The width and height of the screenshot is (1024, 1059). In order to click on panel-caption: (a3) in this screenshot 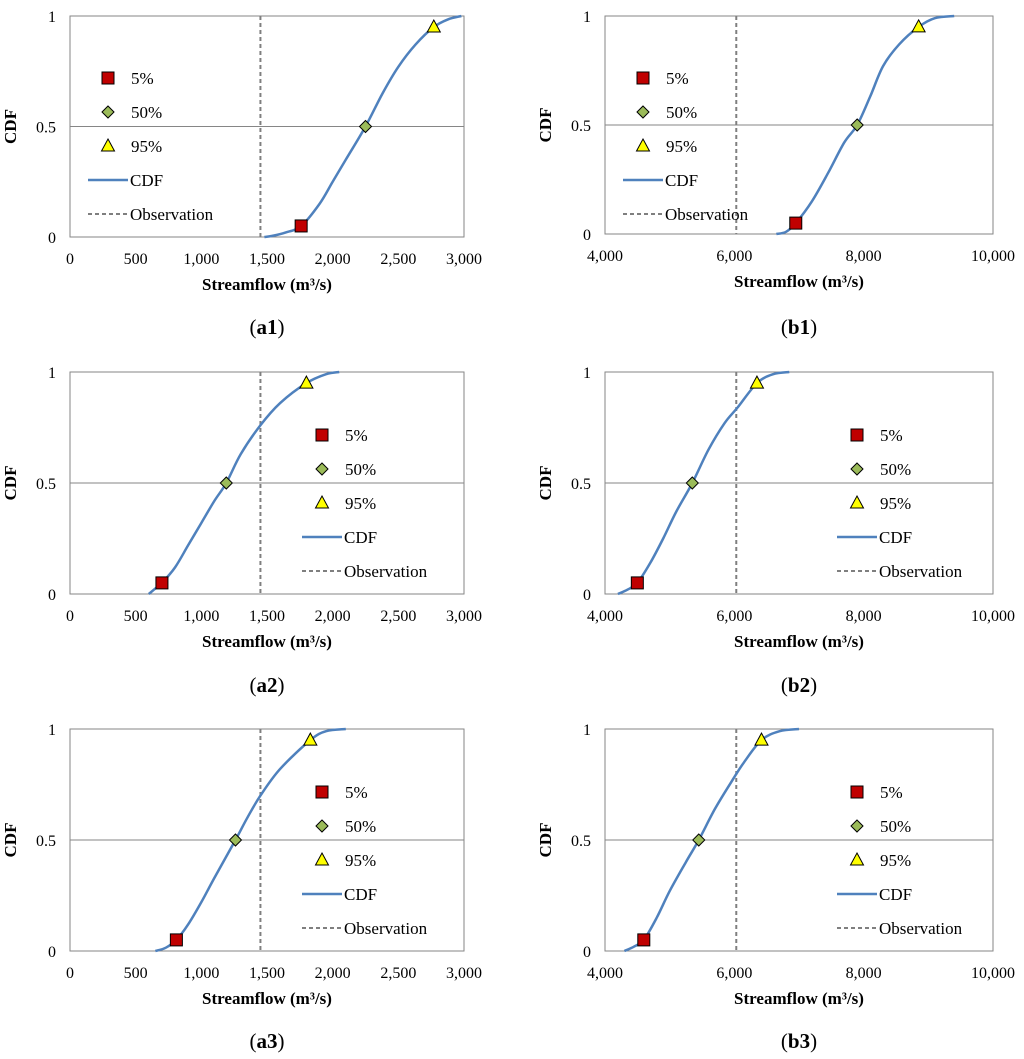, I will do `click(267, 1041)`.